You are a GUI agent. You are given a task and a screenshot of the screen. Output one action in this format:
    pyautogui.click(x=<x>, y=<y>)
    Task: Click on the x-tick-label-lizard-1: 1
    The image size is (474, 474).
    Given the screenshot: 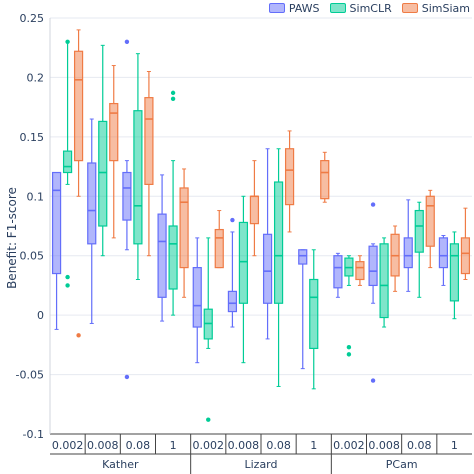 What is the action you would take?
    pyautogui.click(x=313, y=445)
    